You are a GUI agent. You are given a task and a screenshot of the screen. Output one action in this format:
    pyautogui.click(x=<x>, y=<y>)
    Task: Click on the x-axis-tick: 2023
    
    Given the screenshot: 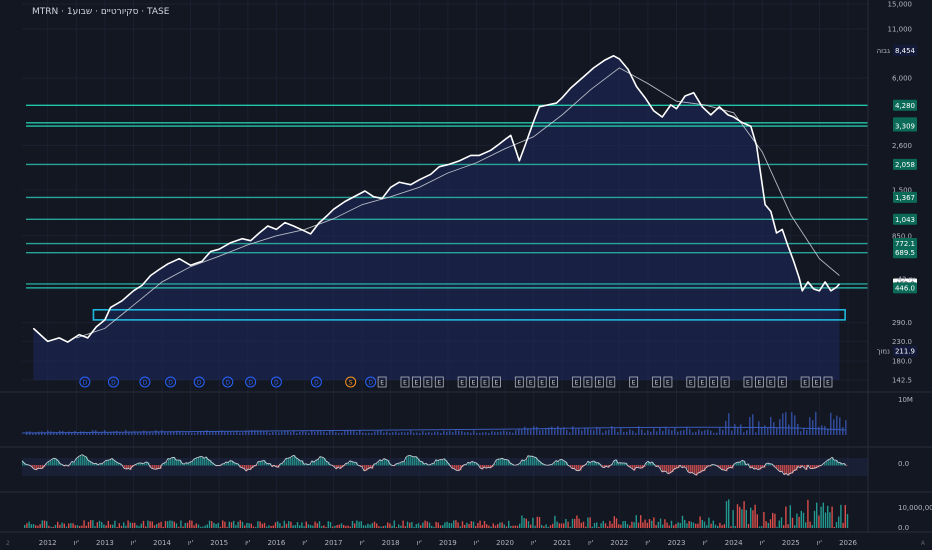 What is the action you would take?
    pyautogui.click(x=677, y=543)
    